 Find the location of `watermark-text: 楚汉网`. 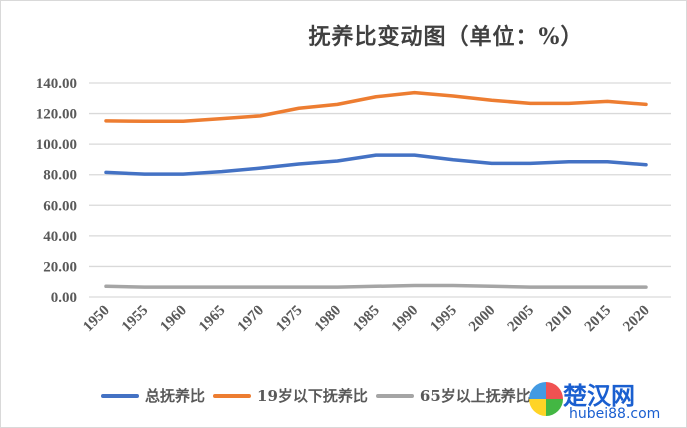

watermark-text: 楚汉网 is located at coordinates (599, 396).